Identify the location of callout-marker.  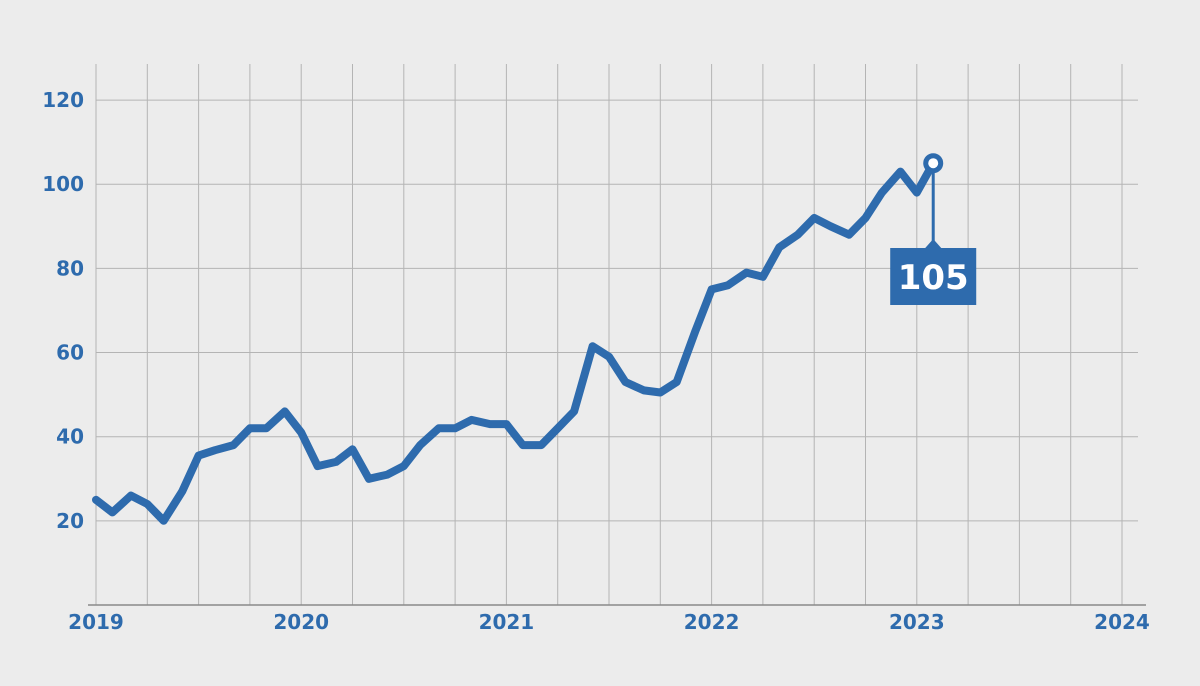
(933, 163).